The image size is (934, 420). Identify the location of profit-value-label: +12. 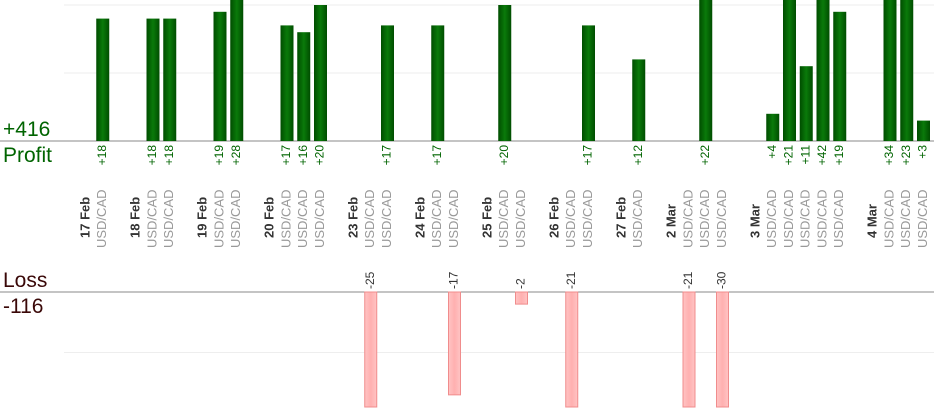
(638, 155).